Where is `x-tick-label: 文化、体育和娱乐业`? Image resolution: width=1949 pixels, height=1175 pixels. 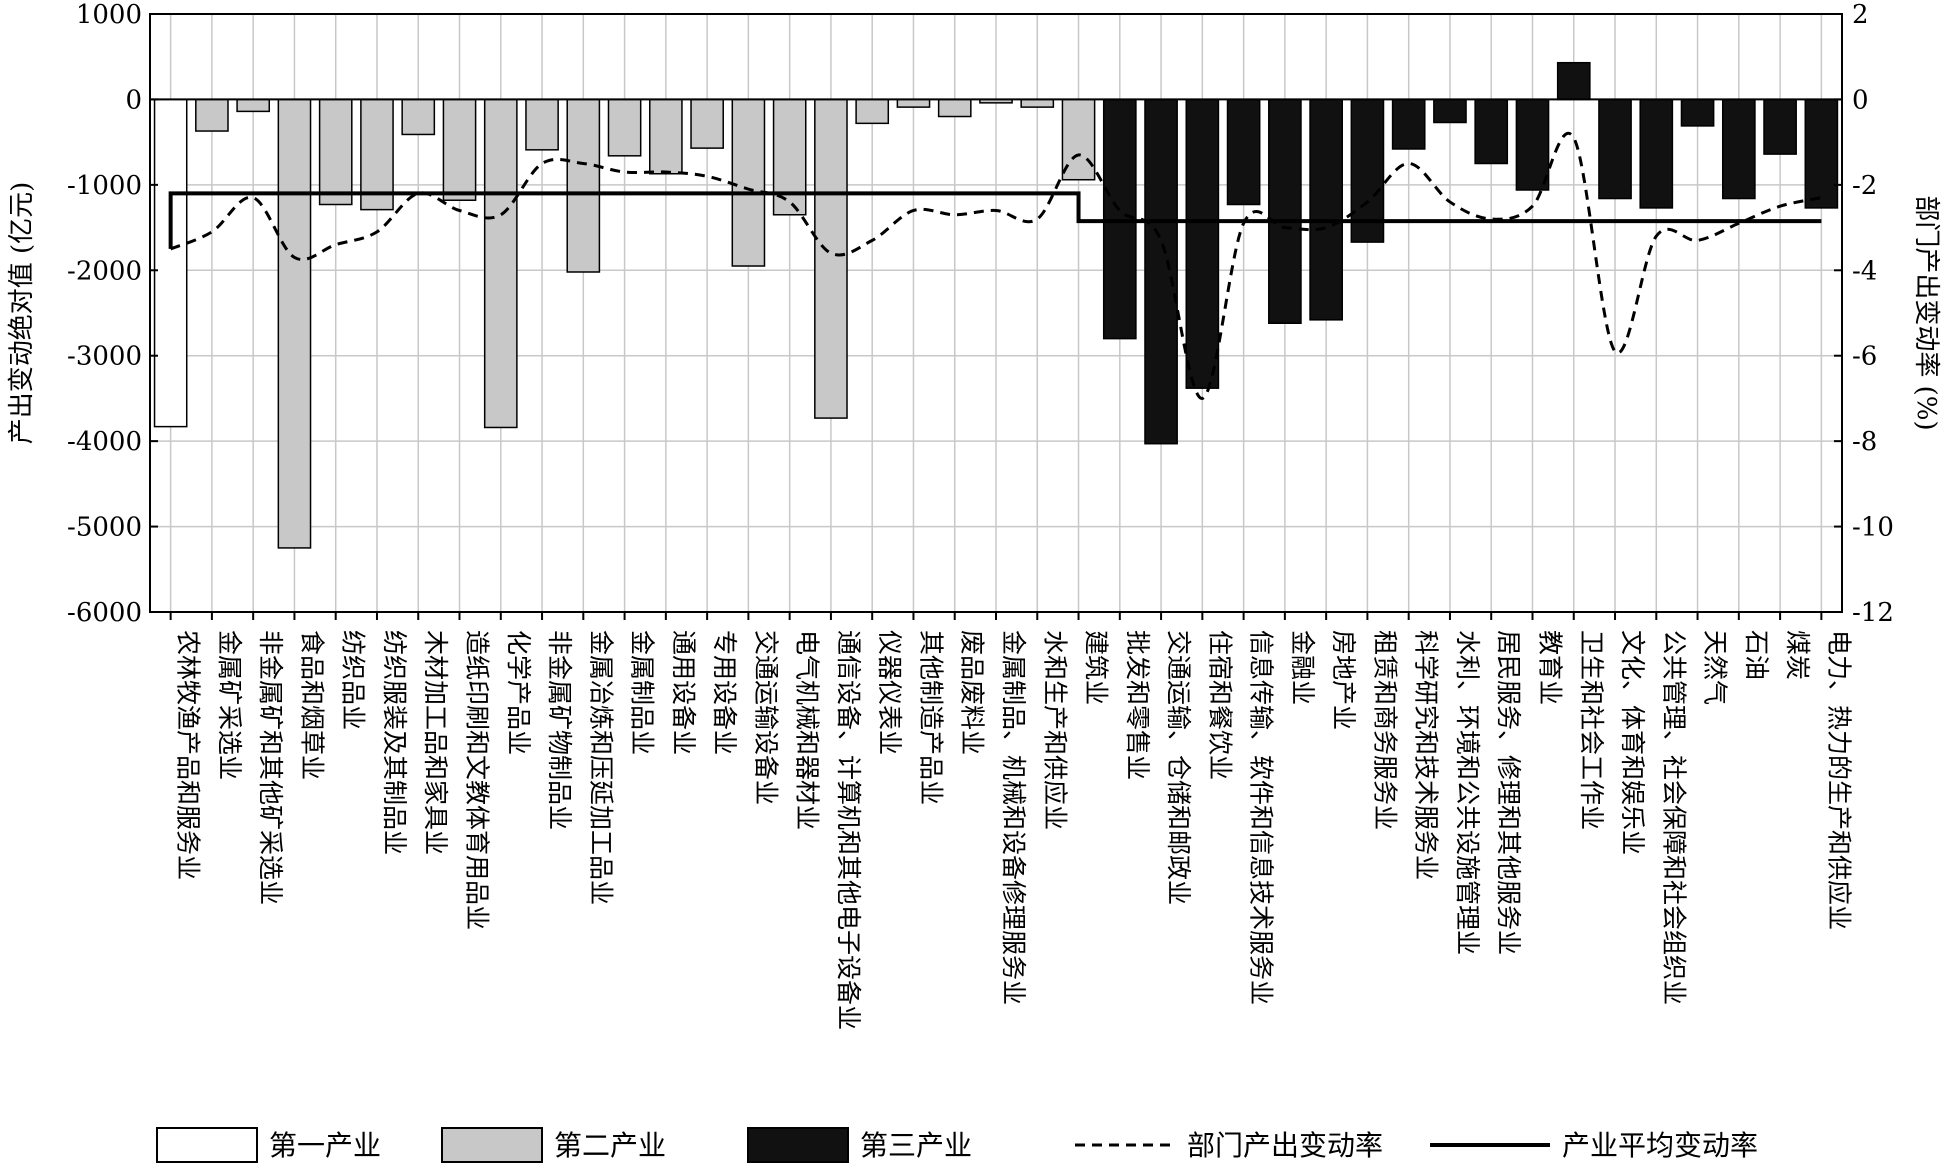
x-tick-label: 文化、体育和娱乐业 is located at coordinates (1632, 742).